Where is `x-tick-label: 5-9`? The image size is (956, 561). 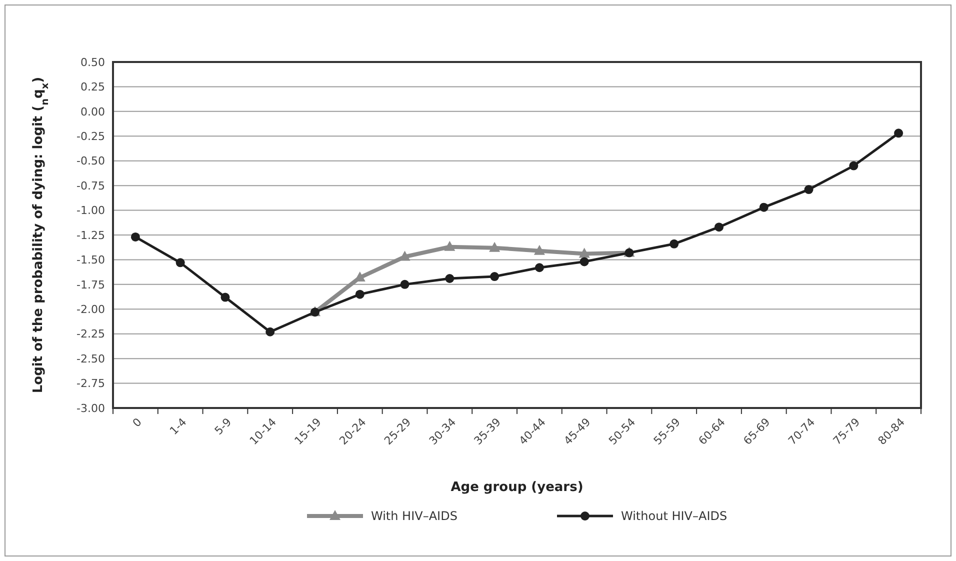
x-tick-label: 5-9 is located at coordinates (223, 427).